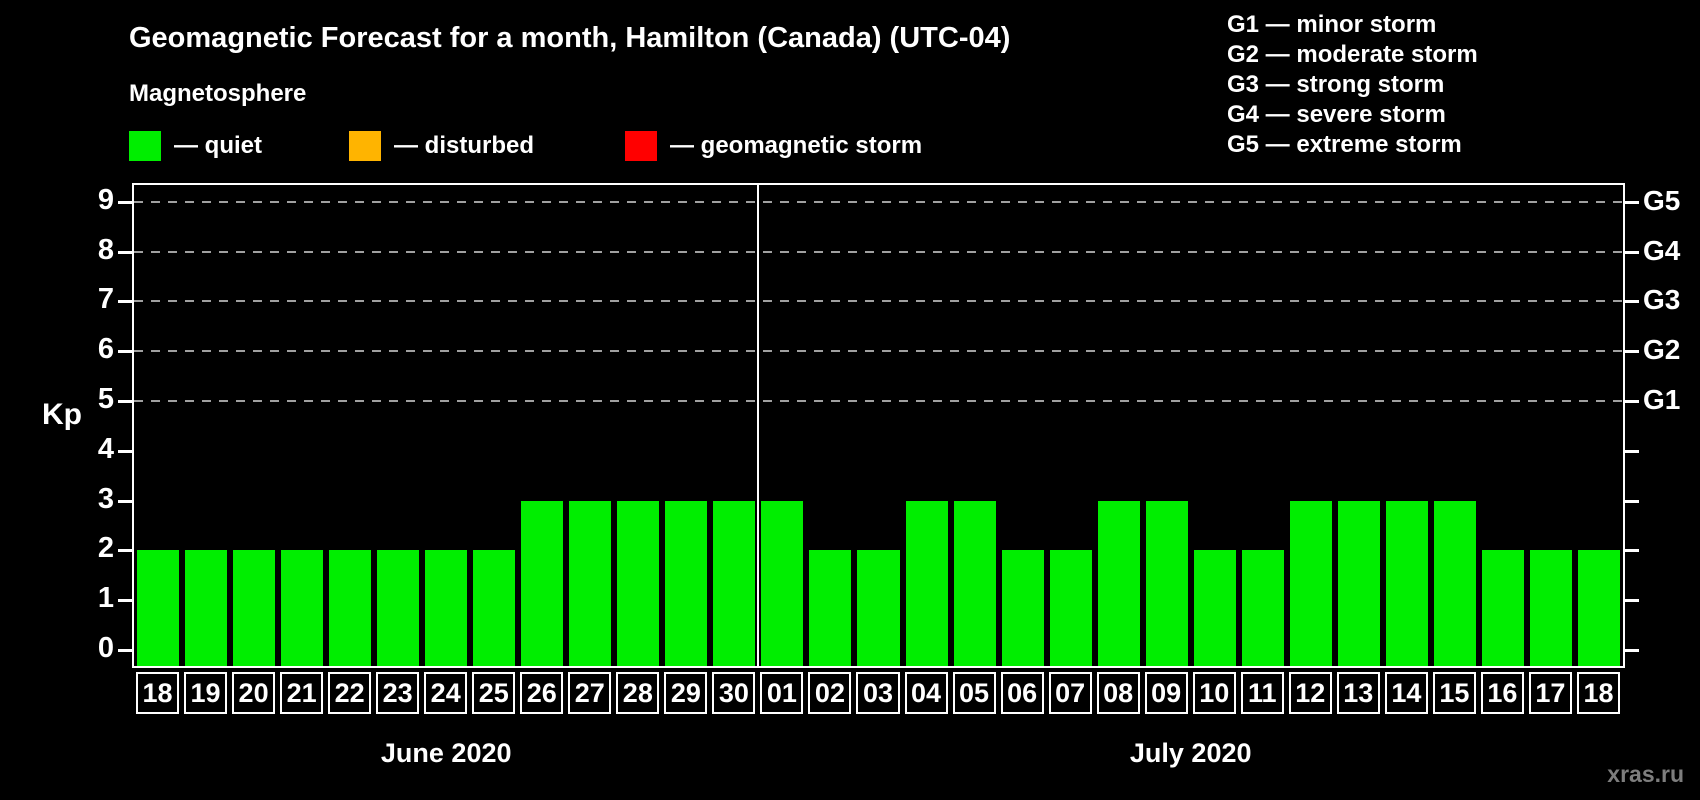  Describe the element at coordinates (1662, 350) in the screenshot. I see `g-axis-label-g2: G2` at that location.